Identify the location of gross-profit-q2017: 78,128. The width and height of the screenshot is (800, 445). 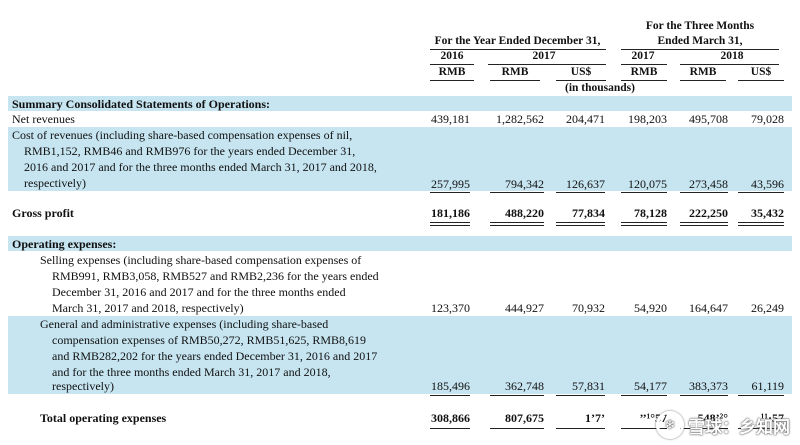
(650, 213).